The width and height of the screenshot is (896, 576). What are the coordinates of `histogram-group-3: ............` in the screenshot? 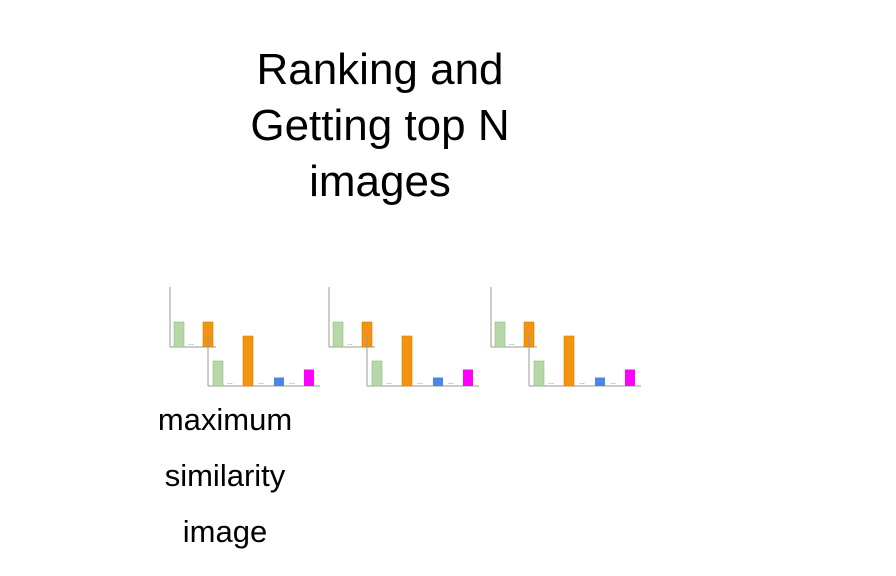 It's located at (565, 337).